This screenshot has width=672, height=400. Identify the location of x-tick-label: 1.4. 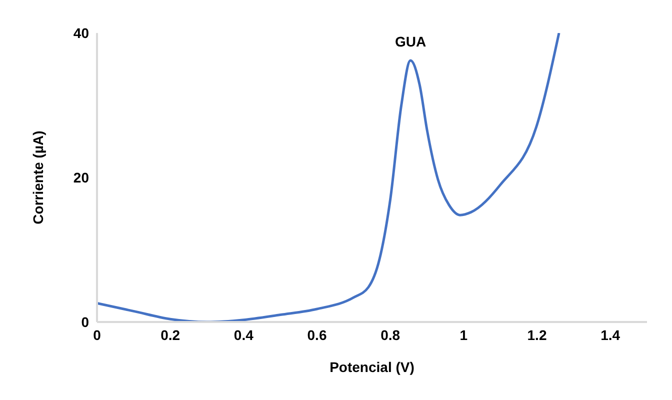
(610, 334).